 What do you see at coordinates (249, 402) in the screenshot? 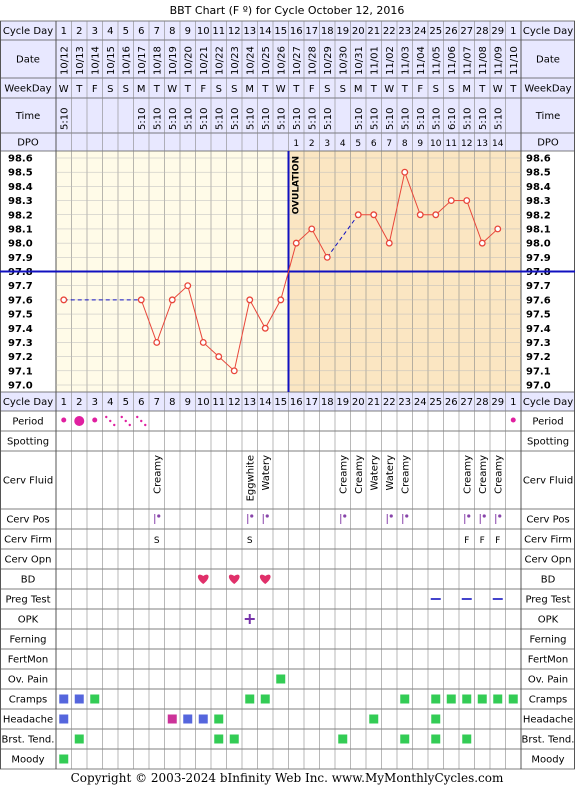
I see `cycle-day-number-lower: 13` at bounding box center [249, 402].